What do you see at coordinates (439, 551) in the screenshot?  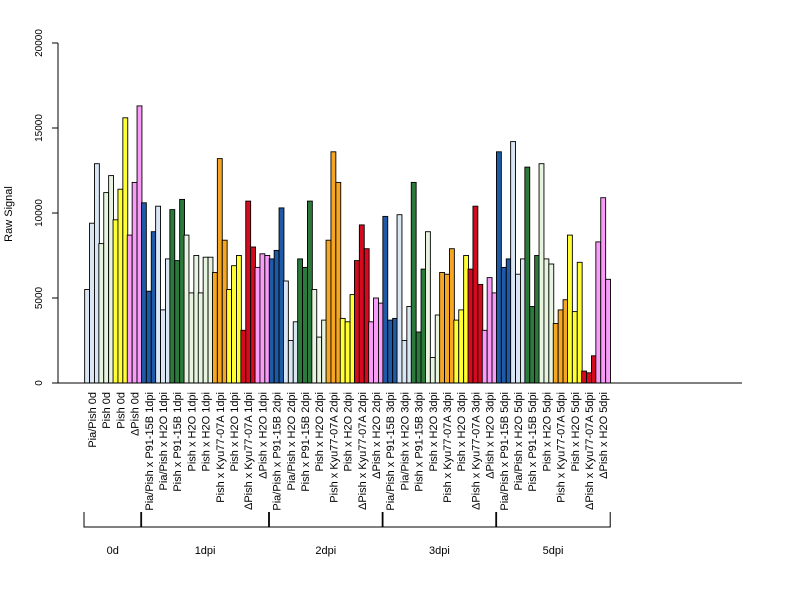 I see `group-label: 3dpi` at bounding box center [439, 551].